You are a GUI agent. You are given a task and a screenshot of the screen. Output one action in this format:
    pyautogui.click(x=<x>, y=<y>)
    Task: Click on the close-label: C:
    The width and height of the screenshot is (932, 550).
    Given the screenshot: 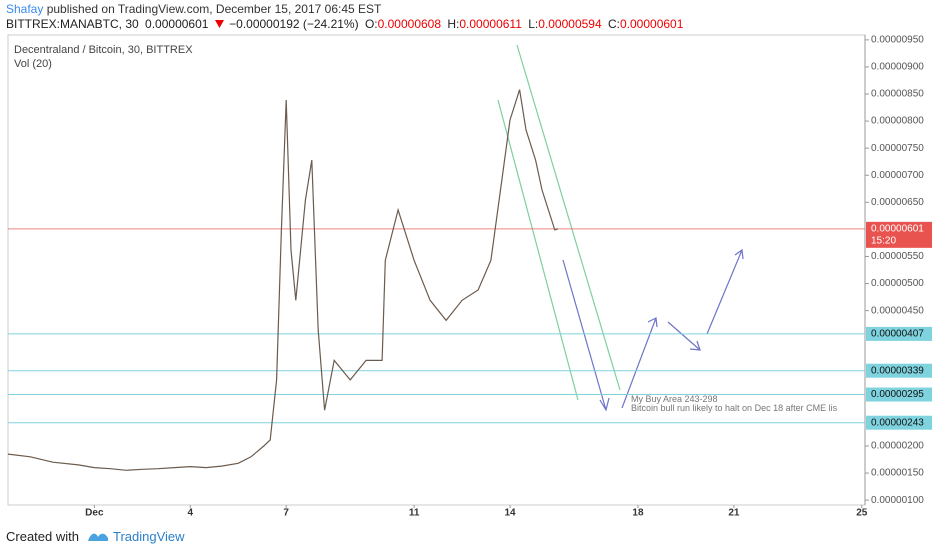 What is the action you would take?
    pyautogui.click(x=613, y=24)
    